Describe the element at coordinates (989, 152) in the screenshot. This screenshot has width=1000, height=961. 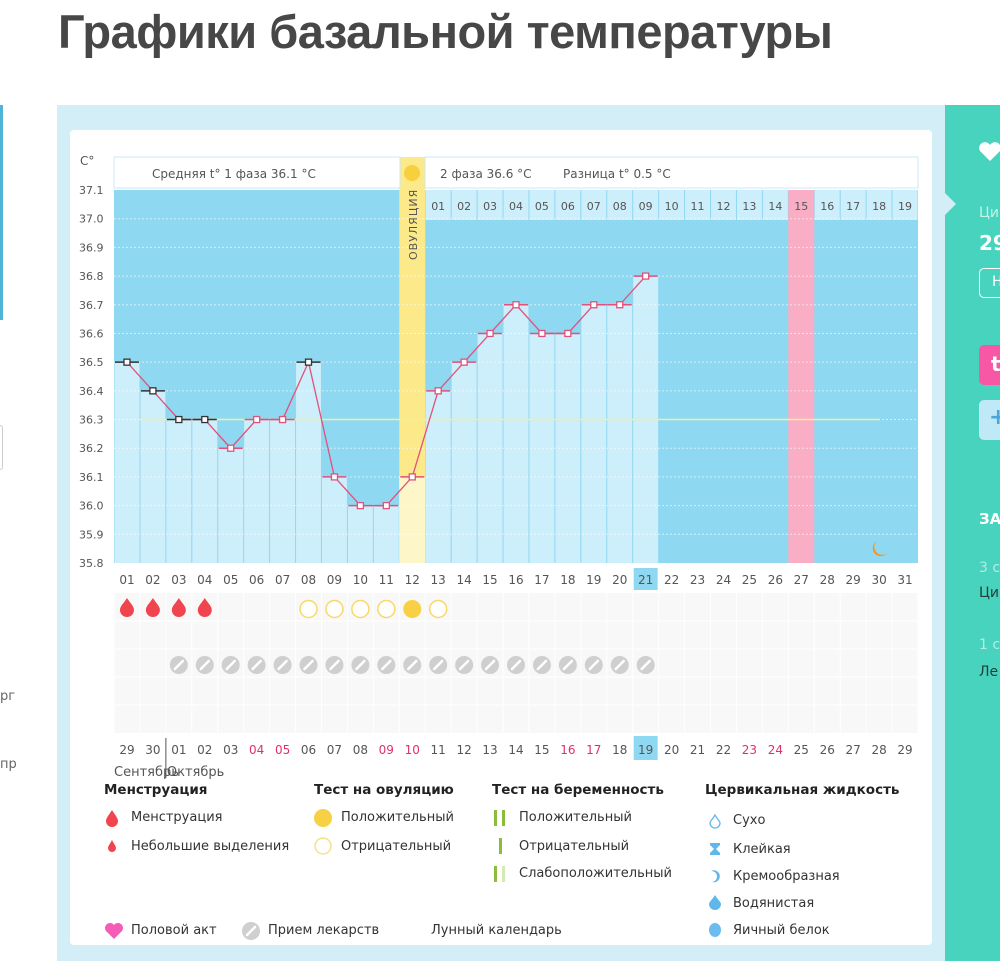
I see `heart-icon` at that location.